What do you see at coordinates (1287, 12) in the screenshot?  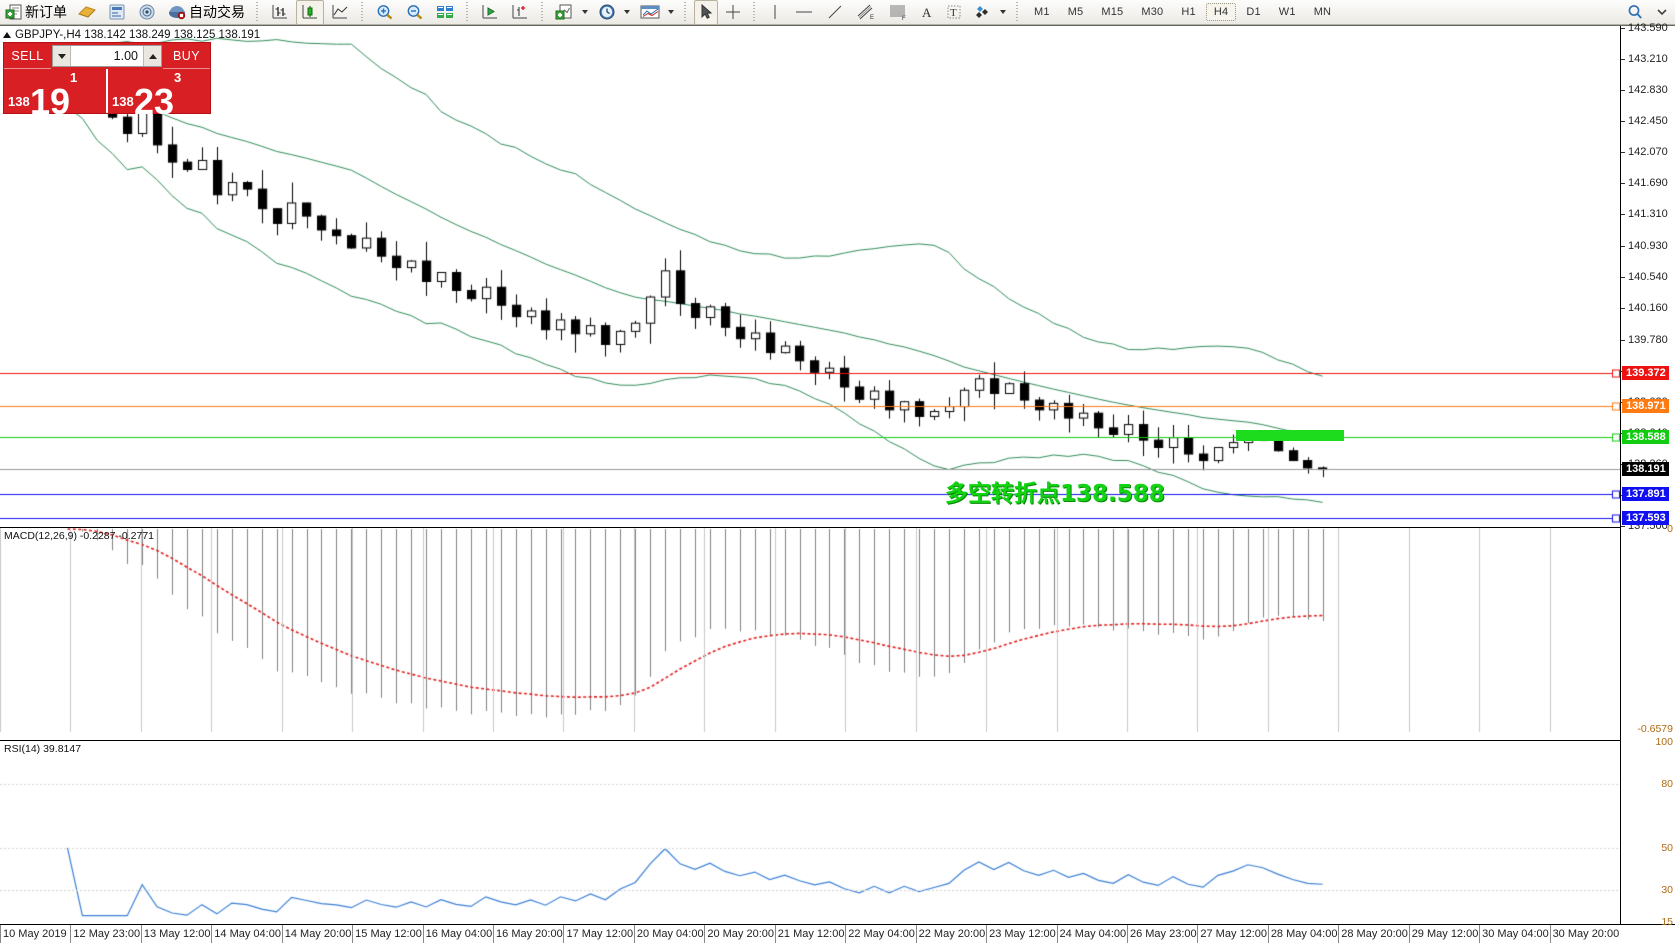 I see `timeframe-w1: W1` at bounding box center [1287, 12].